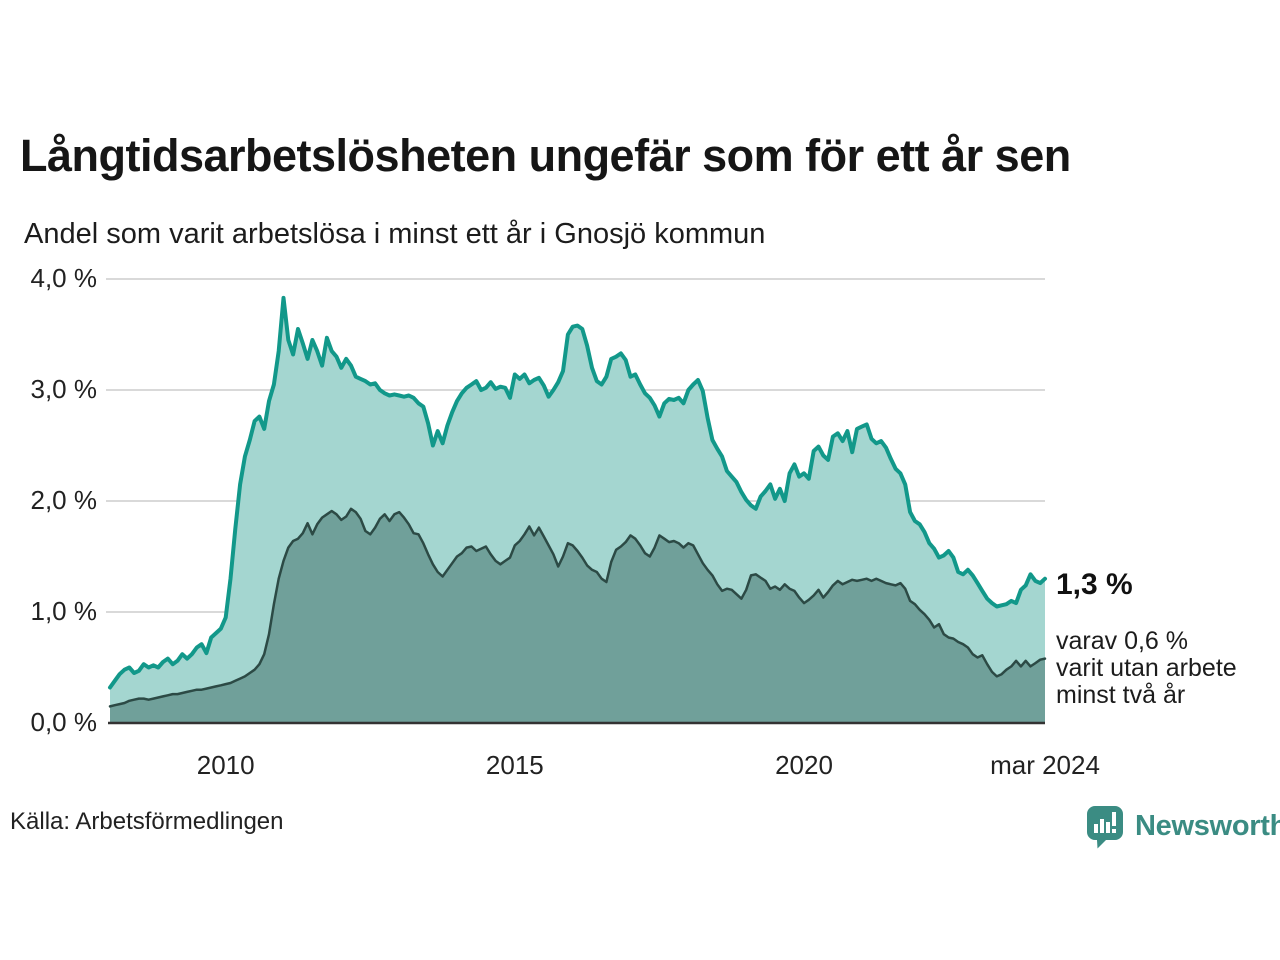 Image resolution: width=1280 pixels, height=960 pixels. Describe the element at coordinates (64, 389) in the screenshot. I see `y-tick-label: 3,0 %` at that location.